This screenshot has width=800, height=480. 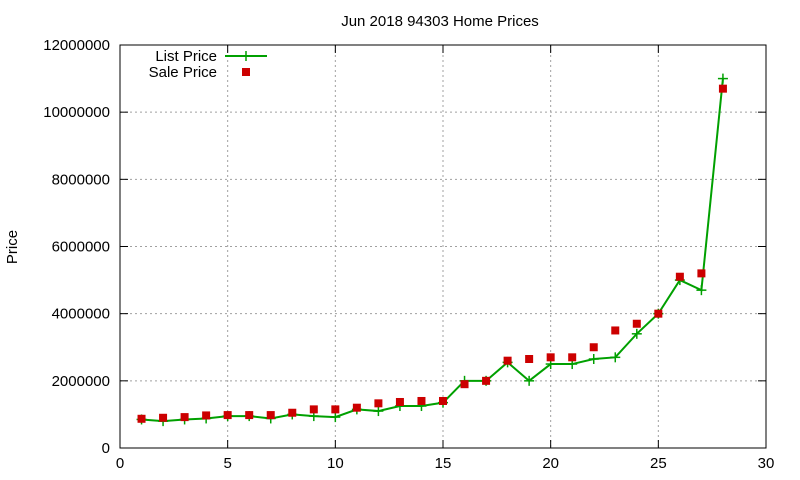 What do you see at coordinates (658, 463) in the screenshot?
I see `x-tick-label: 25` at bounding box center [658, 463].